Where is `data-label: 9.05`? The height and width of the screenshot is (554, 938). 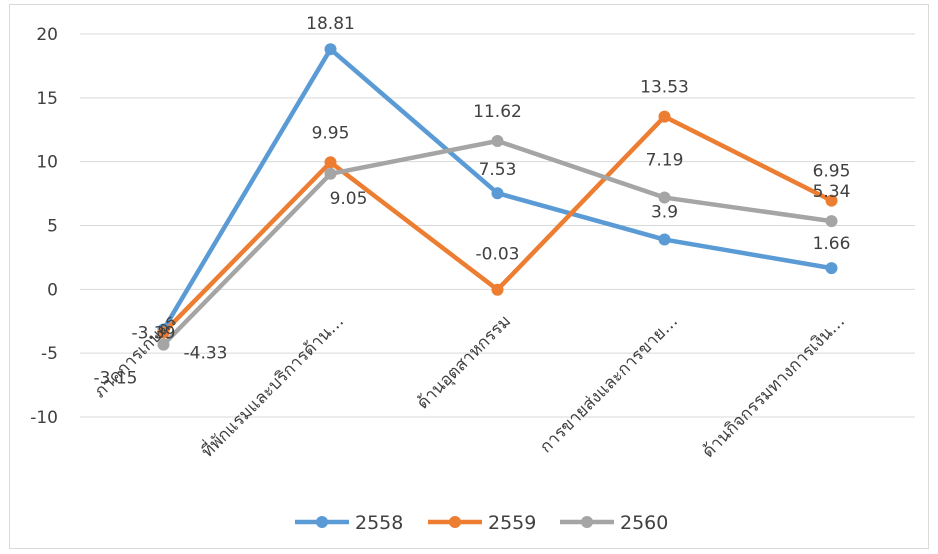 data-label: 9.05 is located at coordinates (349, 199).